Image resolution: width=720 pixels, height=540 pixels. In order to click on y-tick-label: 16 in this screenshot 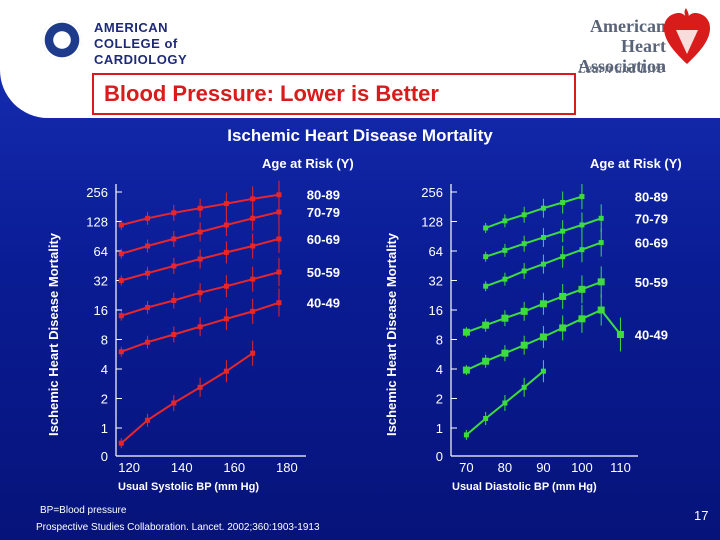, I will do `click(436, 310)`.